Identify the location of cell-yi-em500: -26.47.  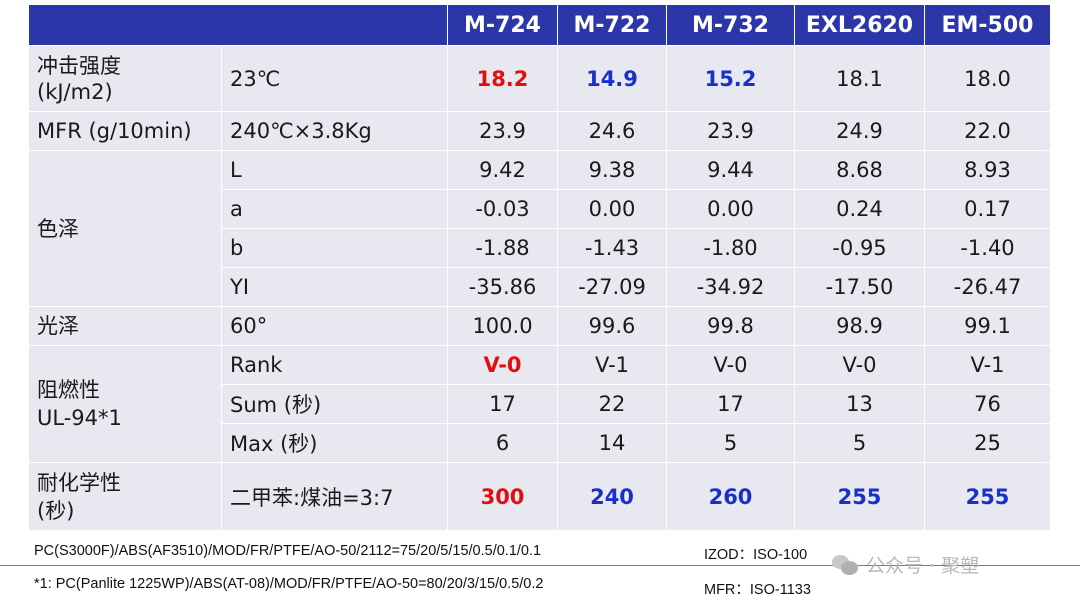
(987, 287).